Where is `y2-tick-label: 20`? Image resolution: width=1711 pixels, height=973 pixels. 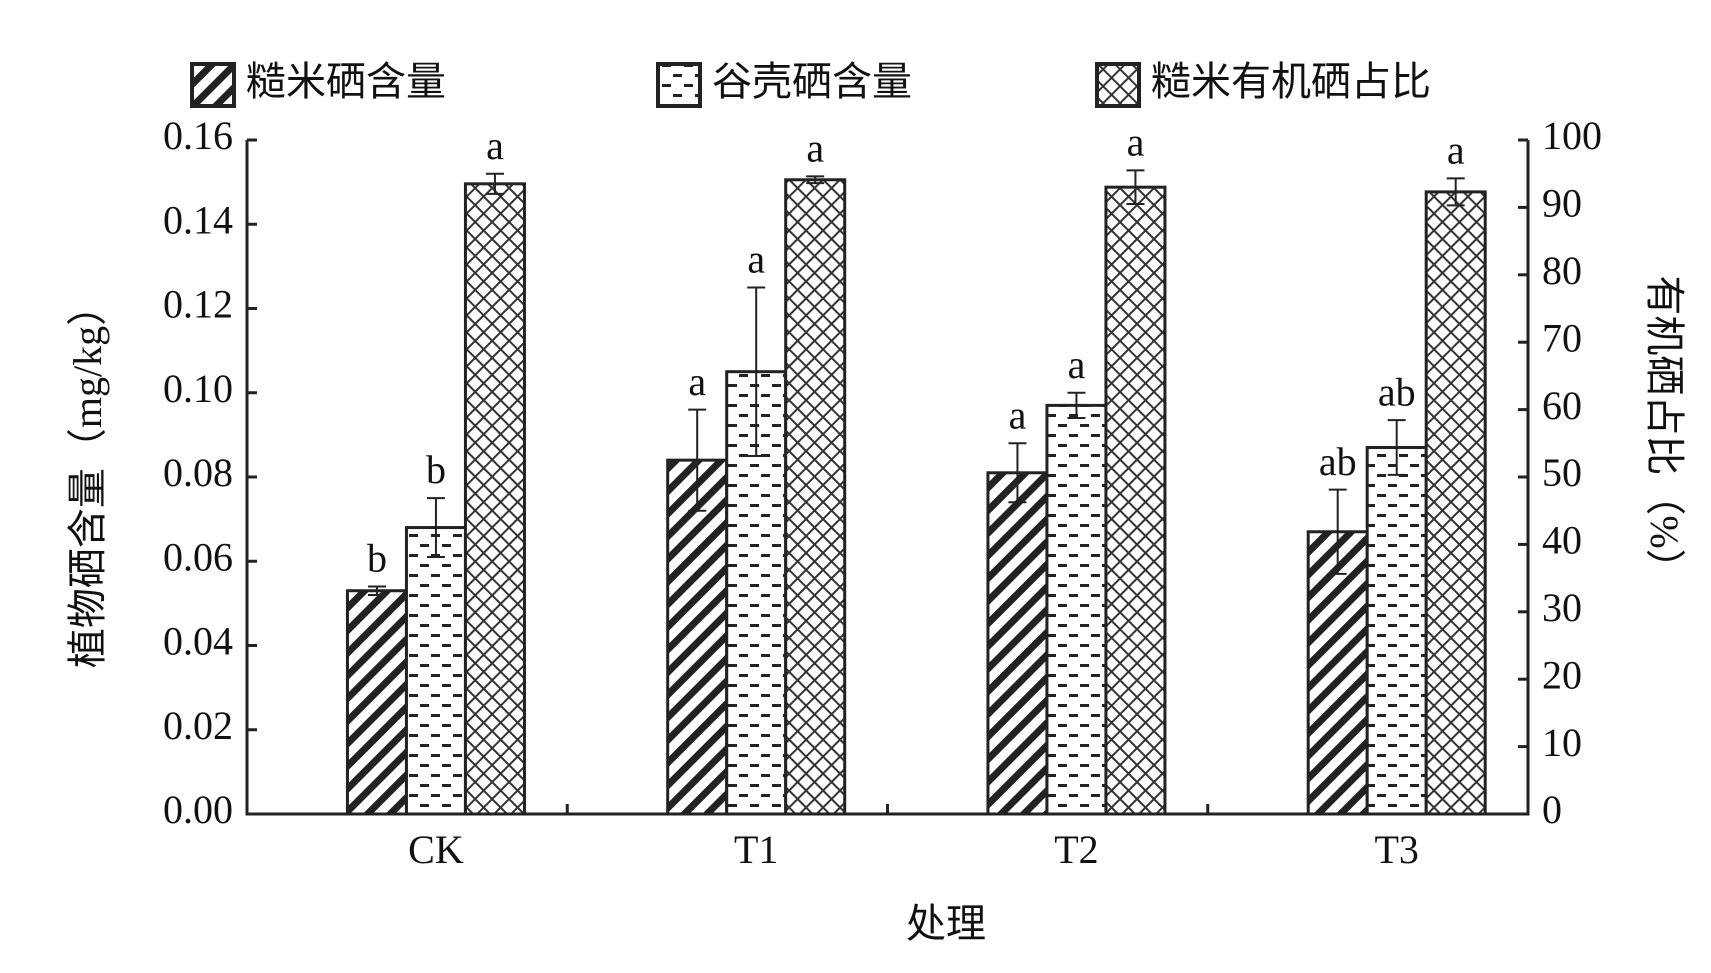 y2-tick-label: 20 is located at coordinates (1562, 674).